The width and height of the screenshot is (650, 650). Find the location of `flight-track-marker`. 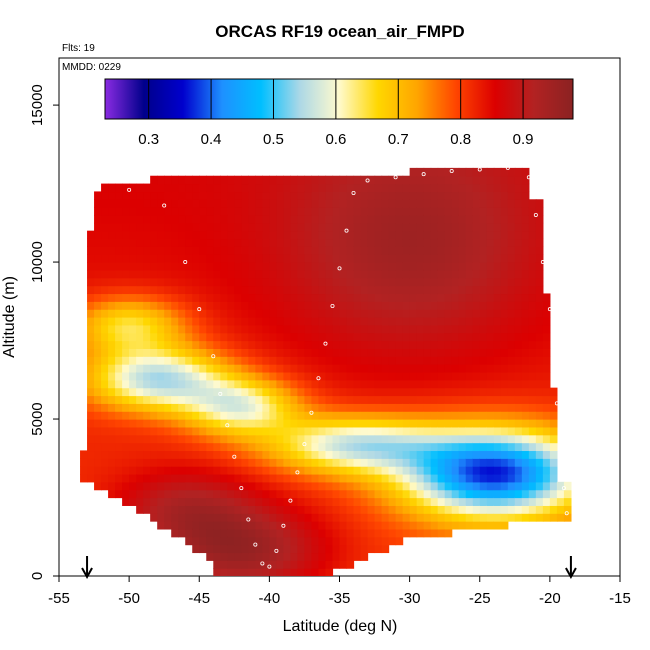

flight-track-marker is located at coordinates (311, 412).